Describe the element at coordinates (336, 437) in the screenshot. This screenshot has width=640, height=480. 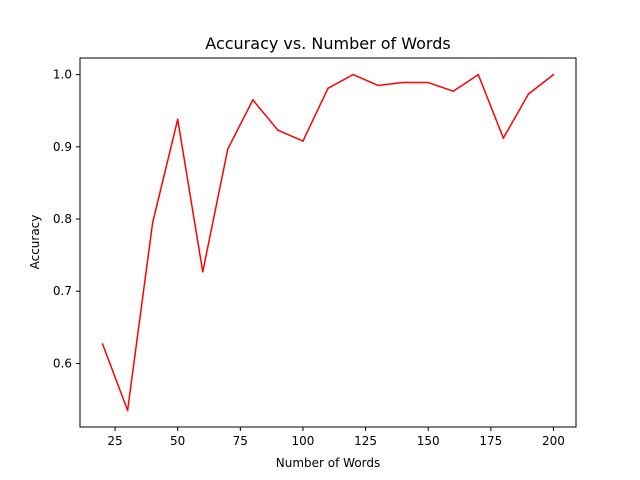
I see `x-axis: 25 50 75 100 125 150 175 200` at that location.